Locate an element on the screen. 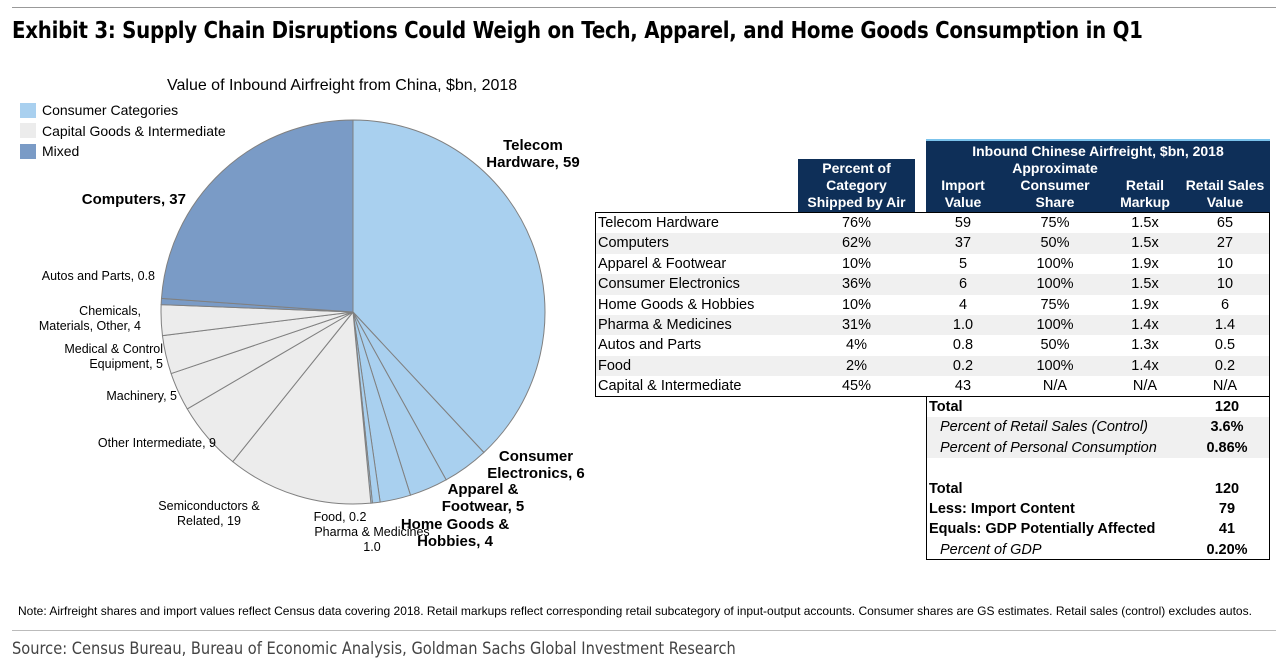 Image resolution: width=1280 pixels, height=668 pixels. summary-border is located at coordinates (1098, 478).